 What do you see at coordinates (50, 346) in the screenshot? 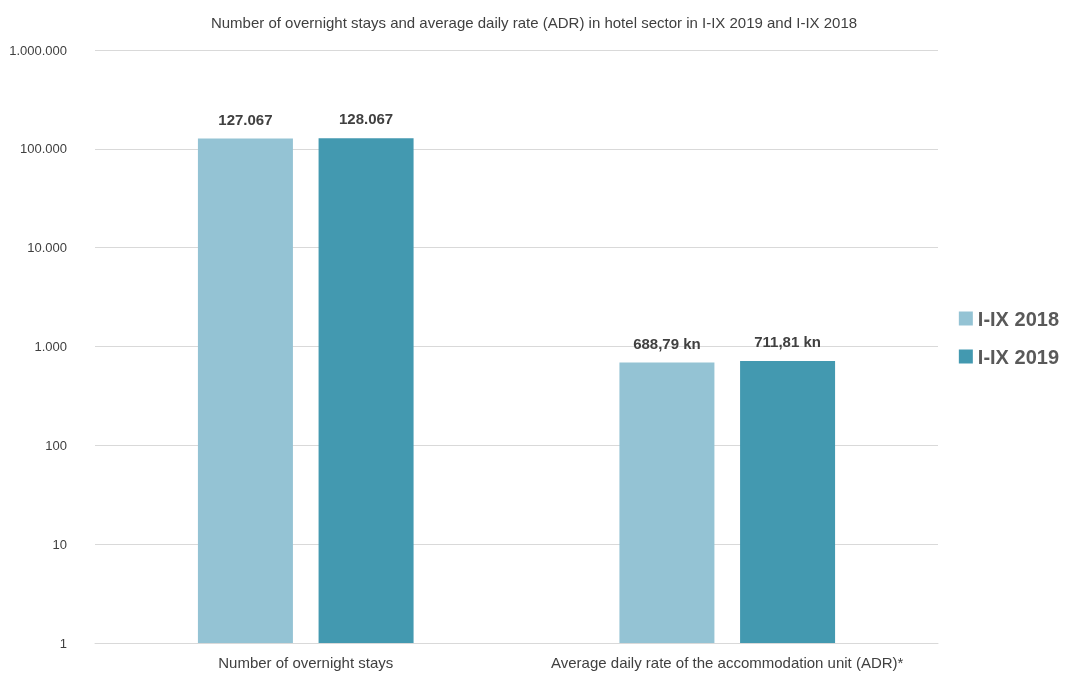
I see `y-tick-label: 1.000` at bounding box center [50, 346].